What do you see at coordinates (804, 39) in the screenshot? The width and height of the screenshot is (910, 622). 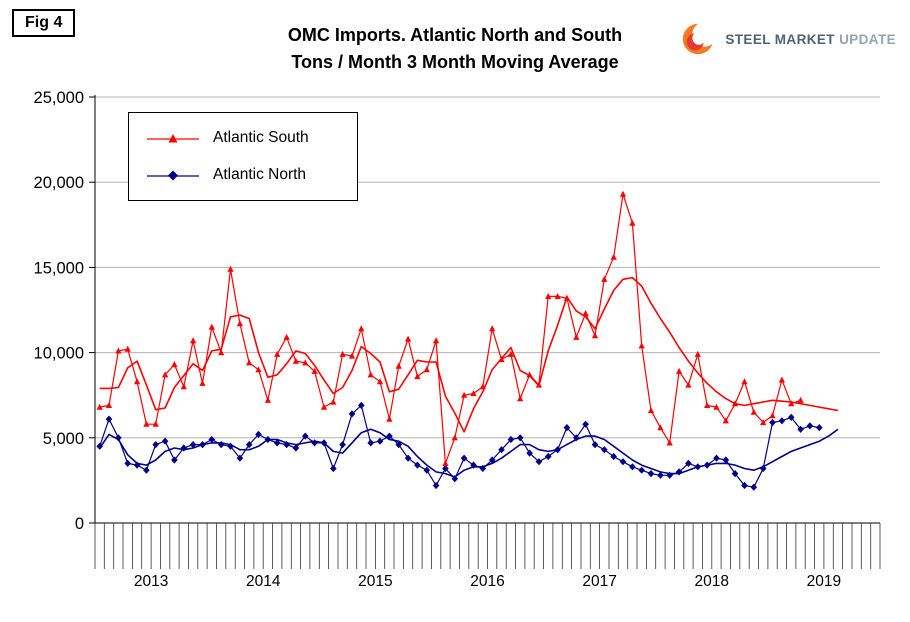 I see `smu-logo-word-market: MARKET` at bounding box center [804, 39].